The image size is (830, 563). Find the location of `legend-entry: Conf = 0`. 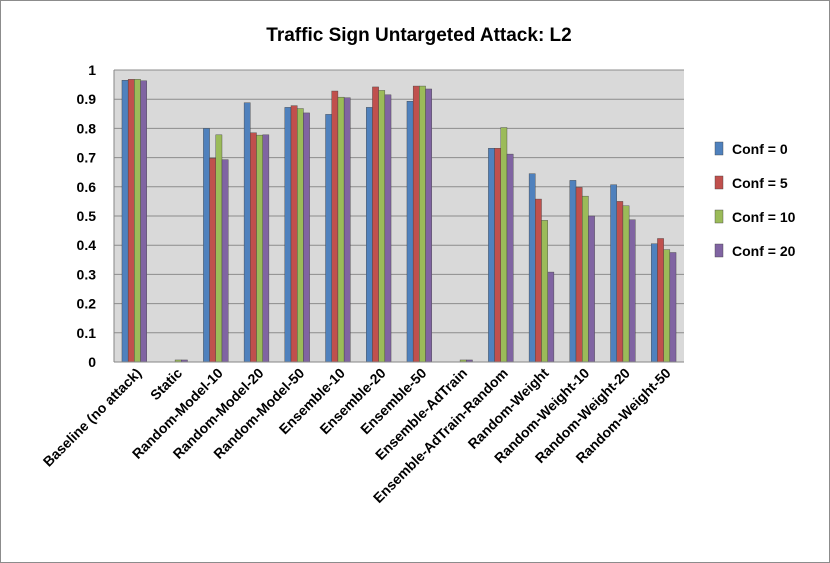

legend-entry: Conf = 0 is located at coordinates (760, 149).